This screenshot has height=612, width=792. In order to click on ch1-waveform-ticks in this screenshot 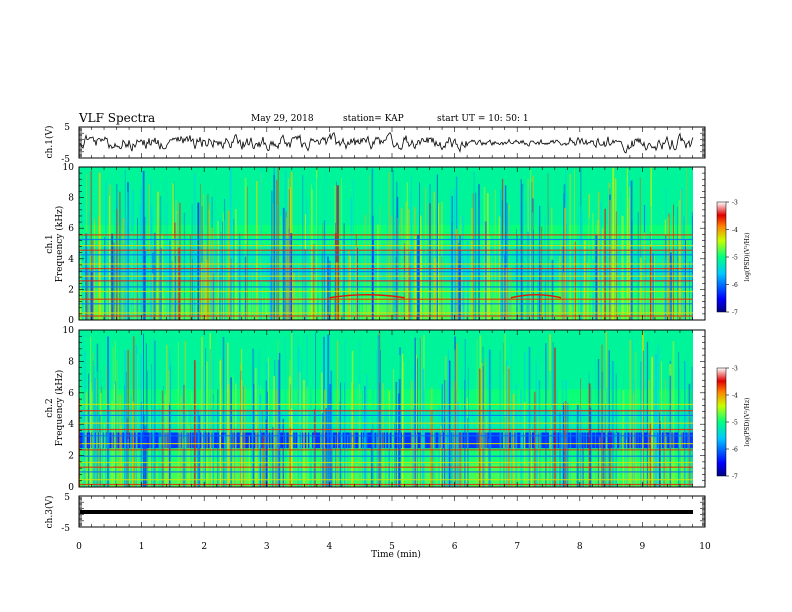, I will do `click(392, 142)`.